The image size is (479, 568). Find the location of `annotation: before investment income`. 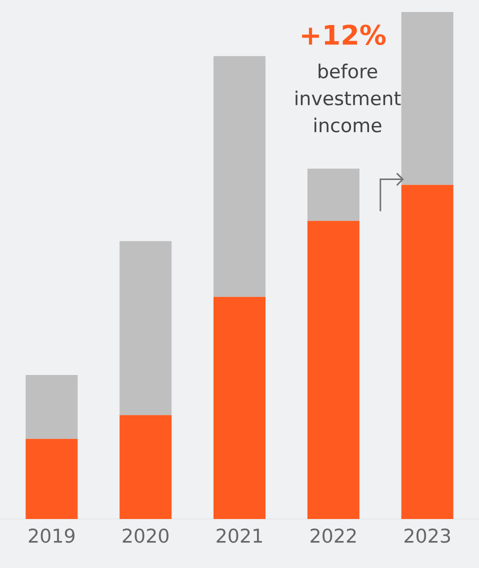

annotation: before investment income is located at coordinates (348, 98).